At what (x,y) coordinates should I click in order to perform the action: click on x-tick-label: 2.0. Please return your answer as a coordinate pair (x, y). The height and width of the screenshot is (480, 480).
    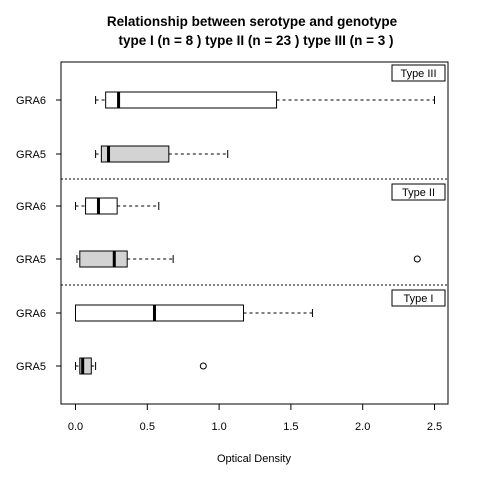
    Looking at the image, I should click on (362, 427).